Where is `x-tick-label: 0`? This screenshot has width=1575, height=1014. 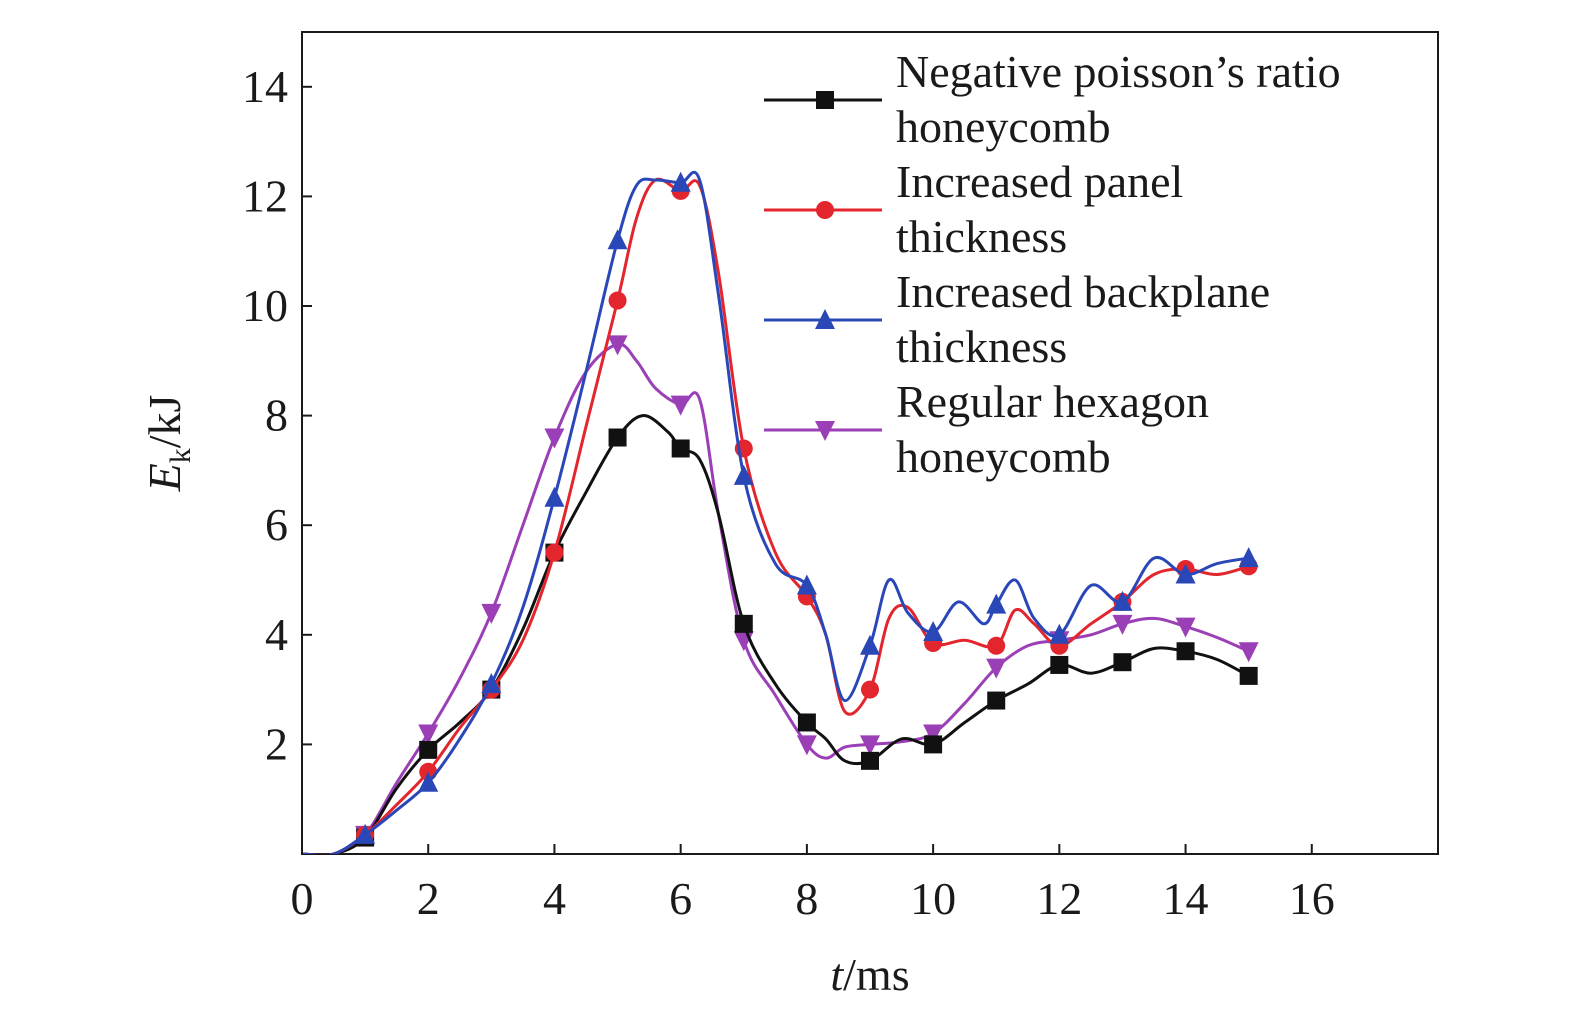 x-tick-label: 0 is located at coordinates (302, 898).